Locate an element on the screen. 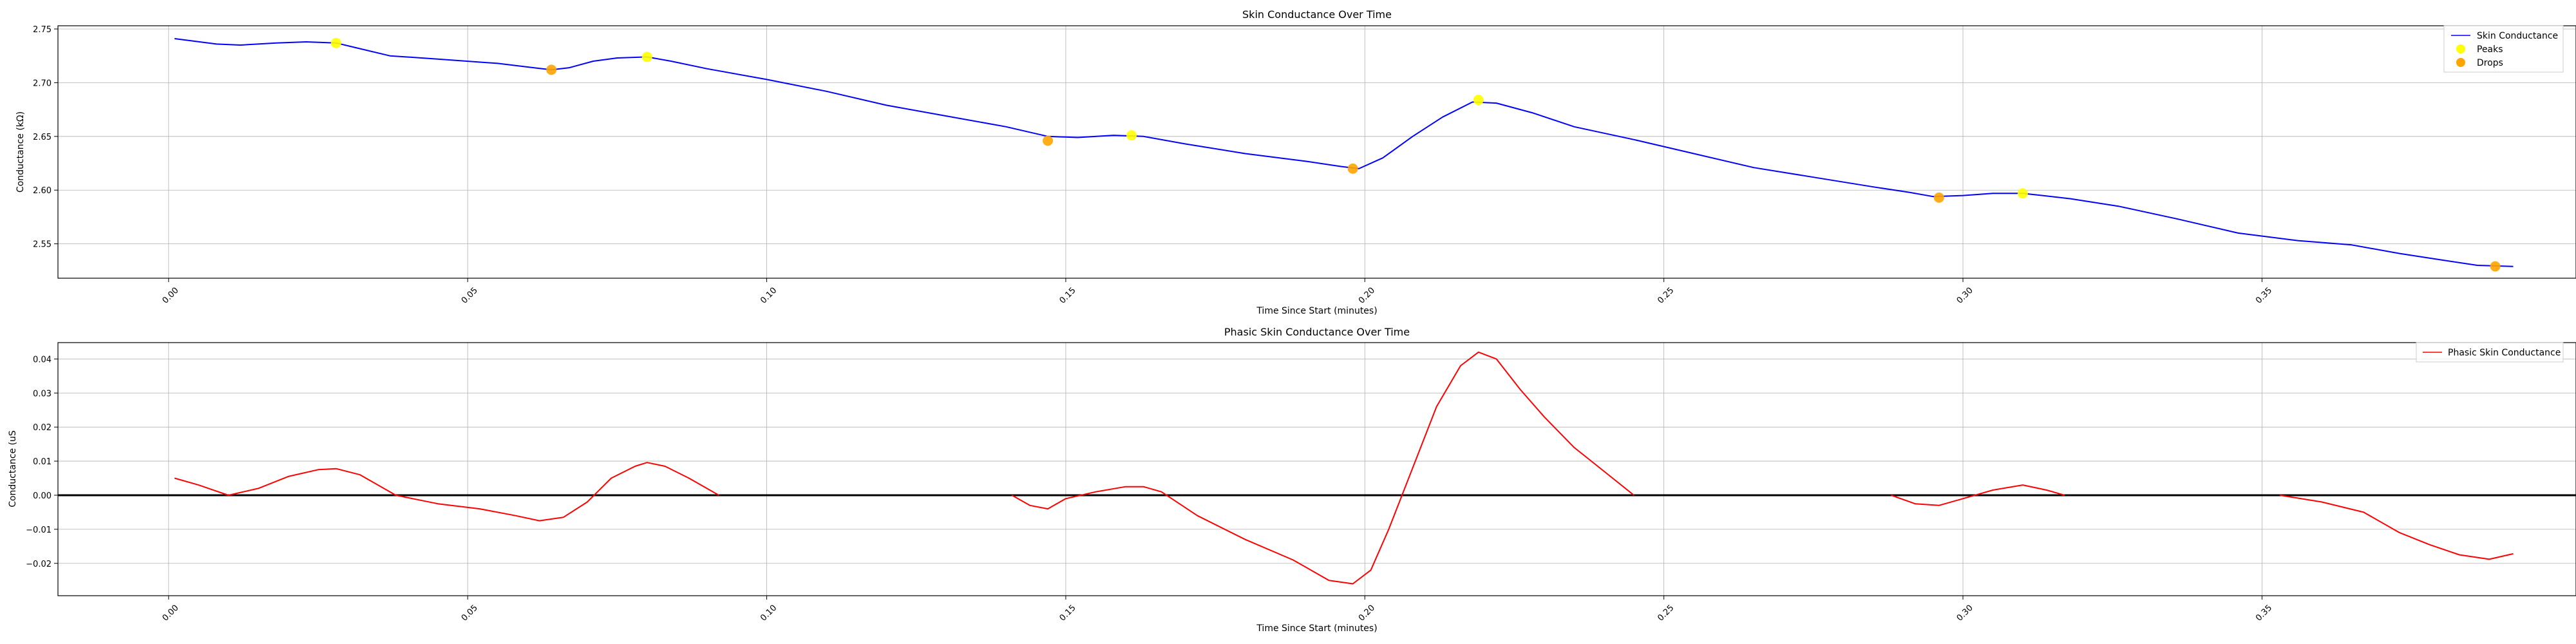 This screenshot has height=644, width=2576. y-axis-label: Conductance (uS is located at coordinates (13, 468).